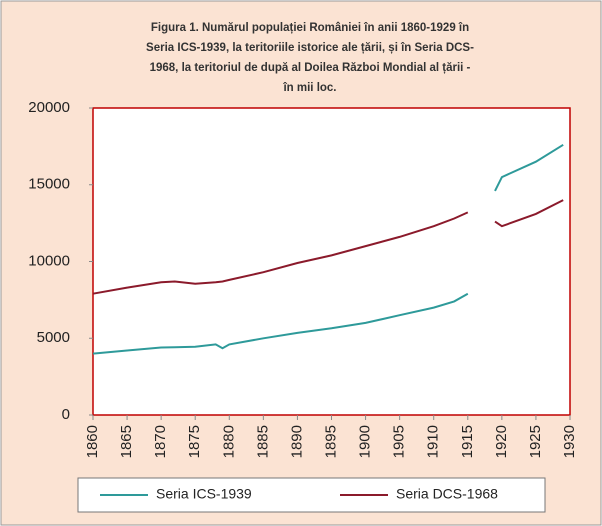 This screenshot has width=602, height=526. I want to click on x-tick-label: 1890, so click(296, 441).